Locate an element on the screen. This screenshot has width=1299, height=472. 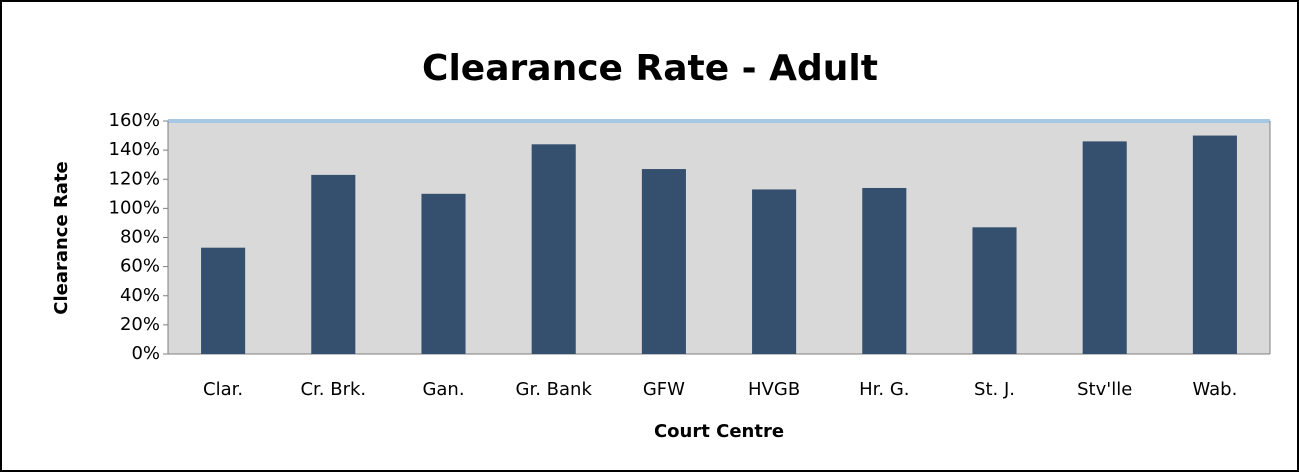
y-axis-title: Clearance Rate is located at coordinates (61, 238).